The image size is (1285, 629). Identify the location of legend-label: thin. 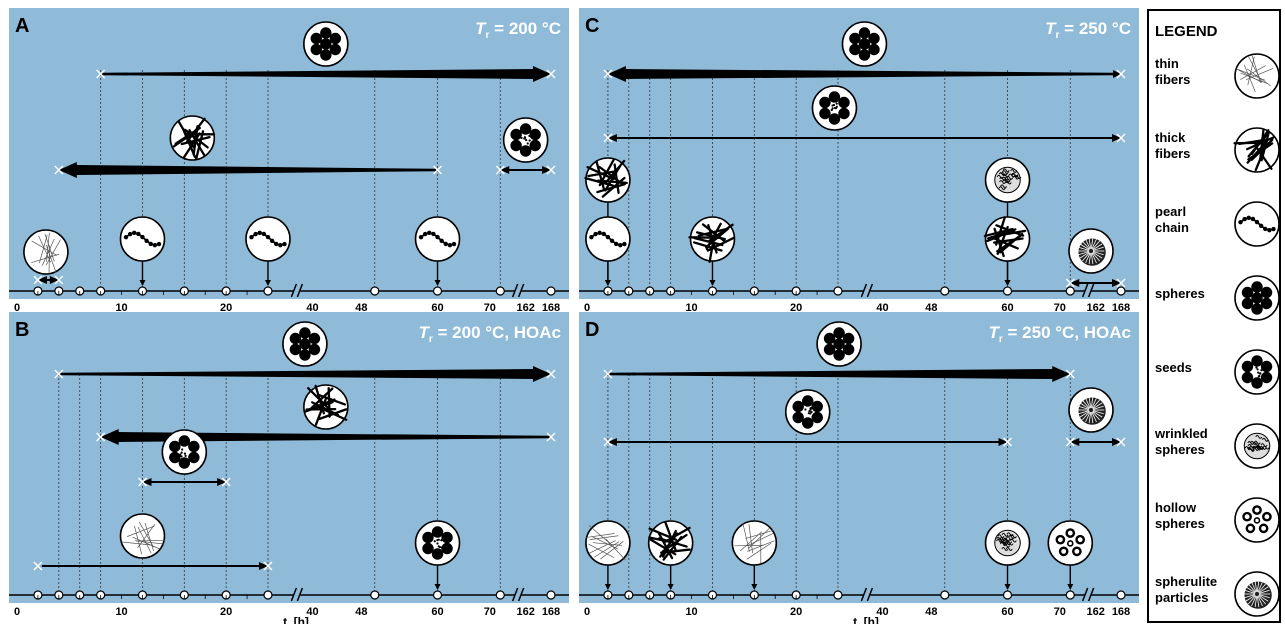
(1167, 63).